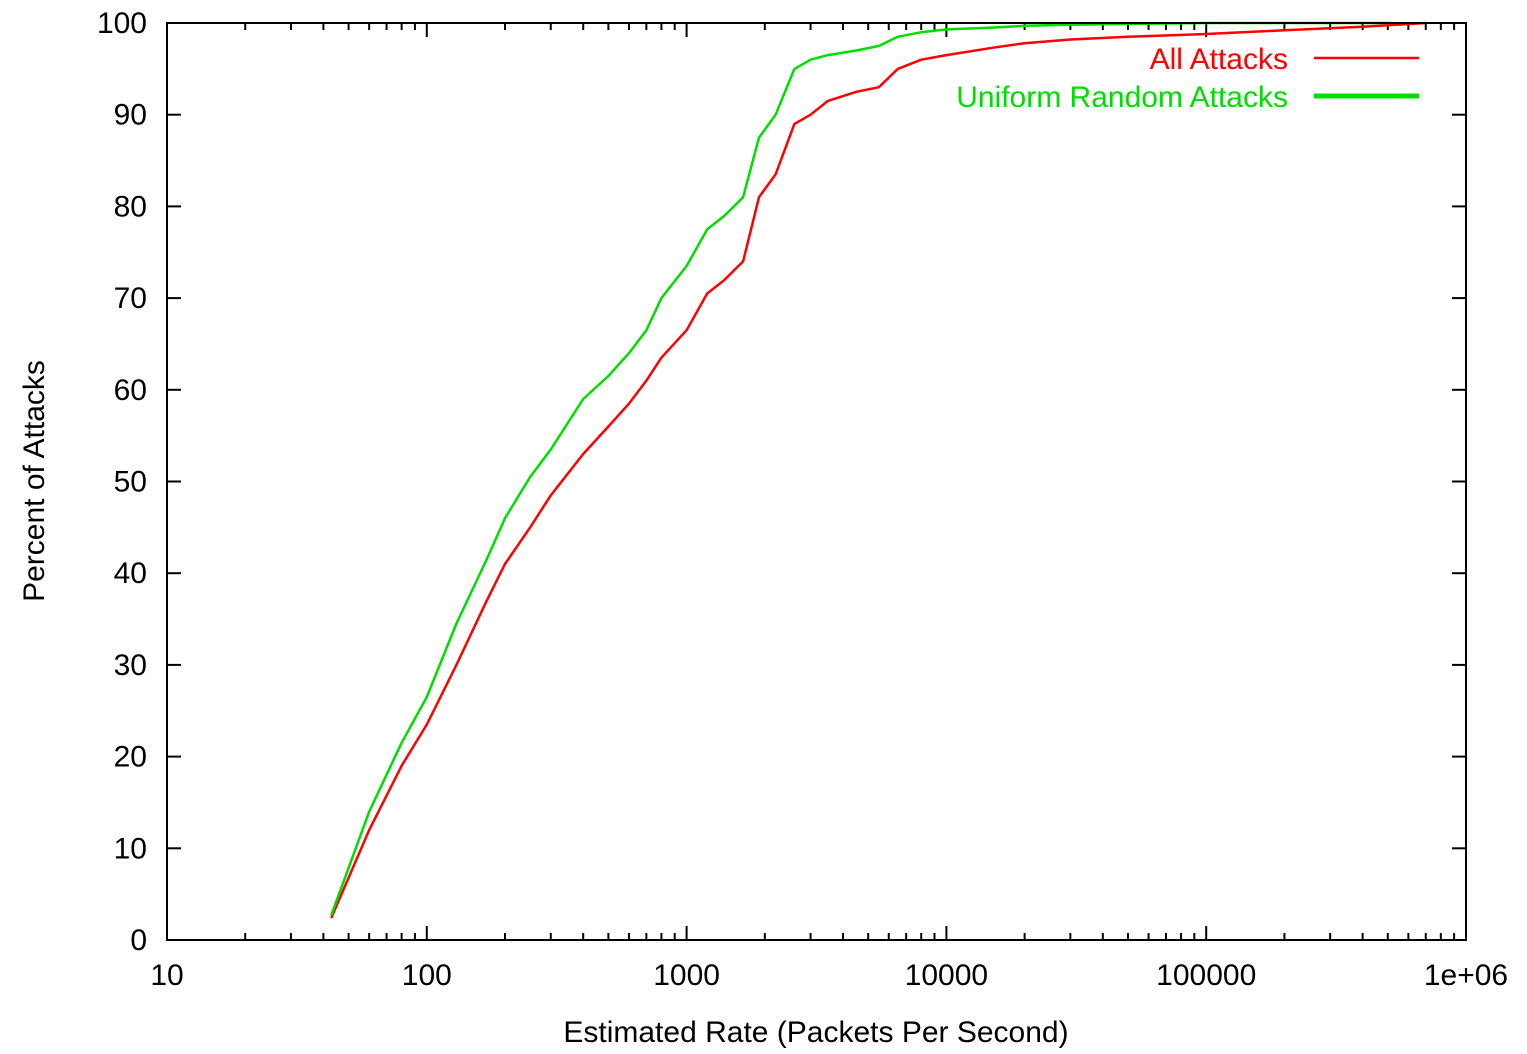 This screenshot has width=1527, height=1054. What do you see at coordinates (1122, 97) in the screenshot?
I see `legend-label: Uniform Random Attacks` at bounding box center [1122, 97].